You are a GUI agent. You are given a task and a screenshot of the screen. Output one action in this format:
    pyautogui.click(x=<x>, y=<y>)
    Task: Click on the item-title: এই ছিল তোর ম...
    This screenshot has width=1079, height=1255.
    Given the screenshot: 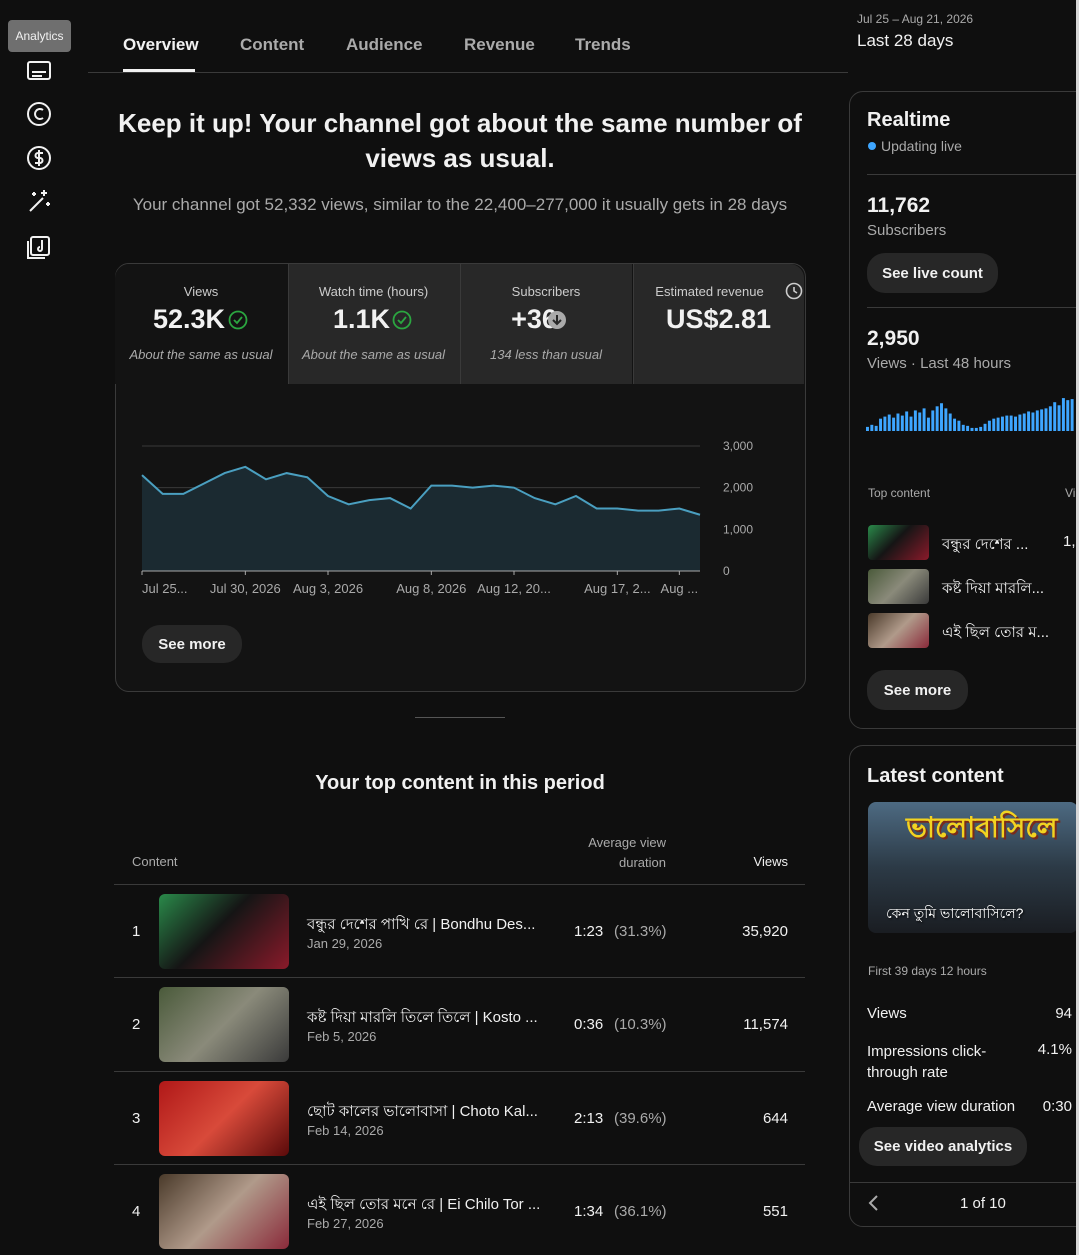 What is the action you would take?
    pyautogui.click(x=996, y=632)
    